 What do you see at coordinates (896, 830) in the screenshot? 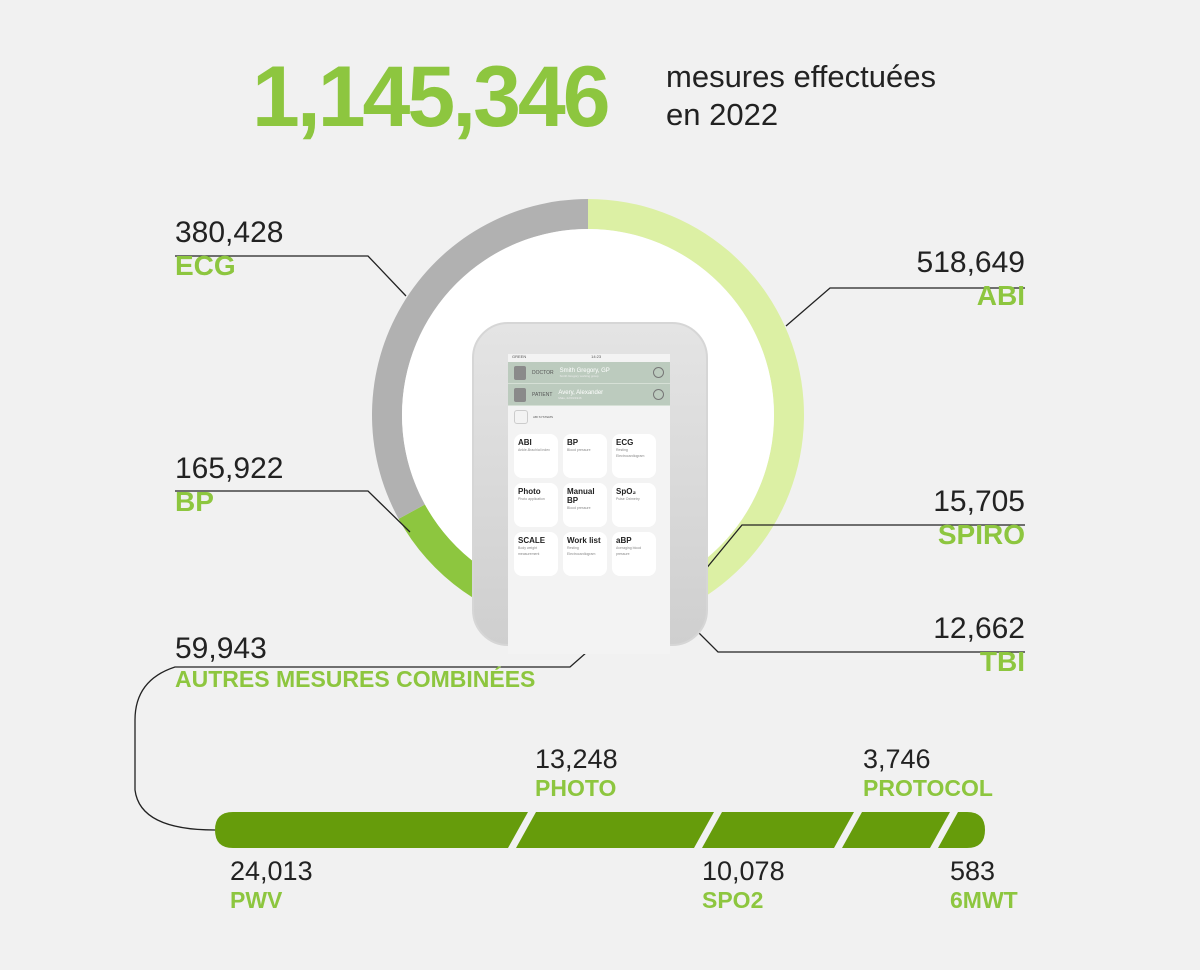
I see `bar-segment-protocol` at bounding box center [896, 830].